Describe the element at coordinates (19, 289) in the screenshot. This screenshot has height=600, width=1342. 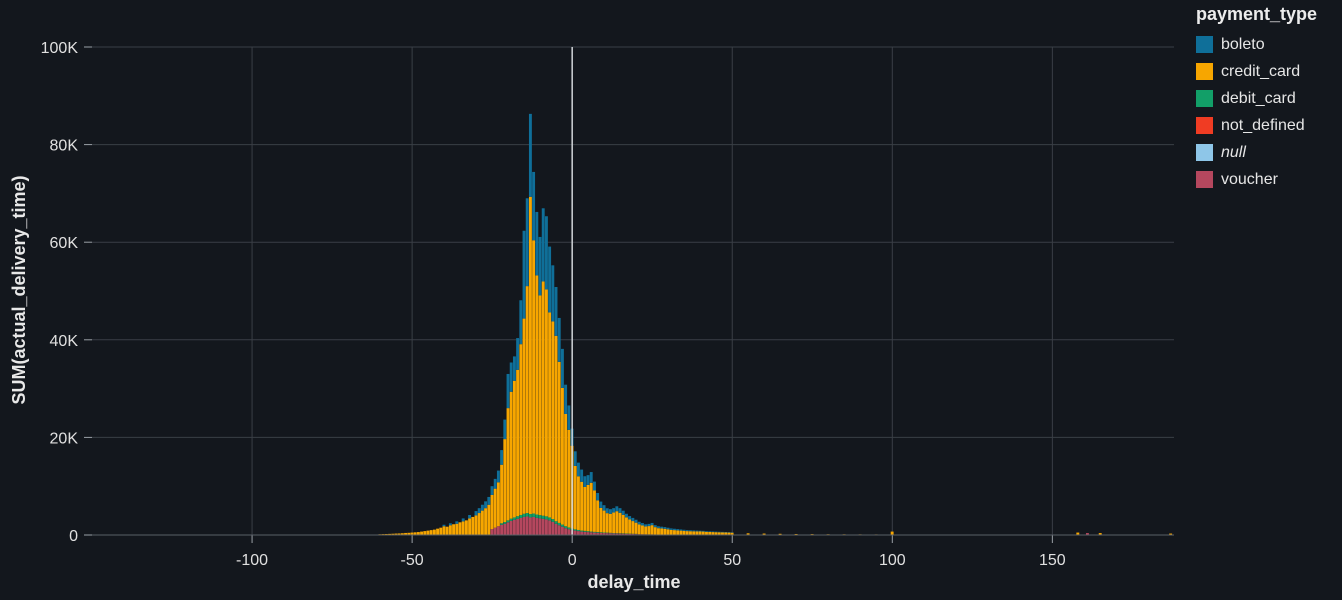
I see `y-axis-title: SUM(actual_delivery_time)` at that location.